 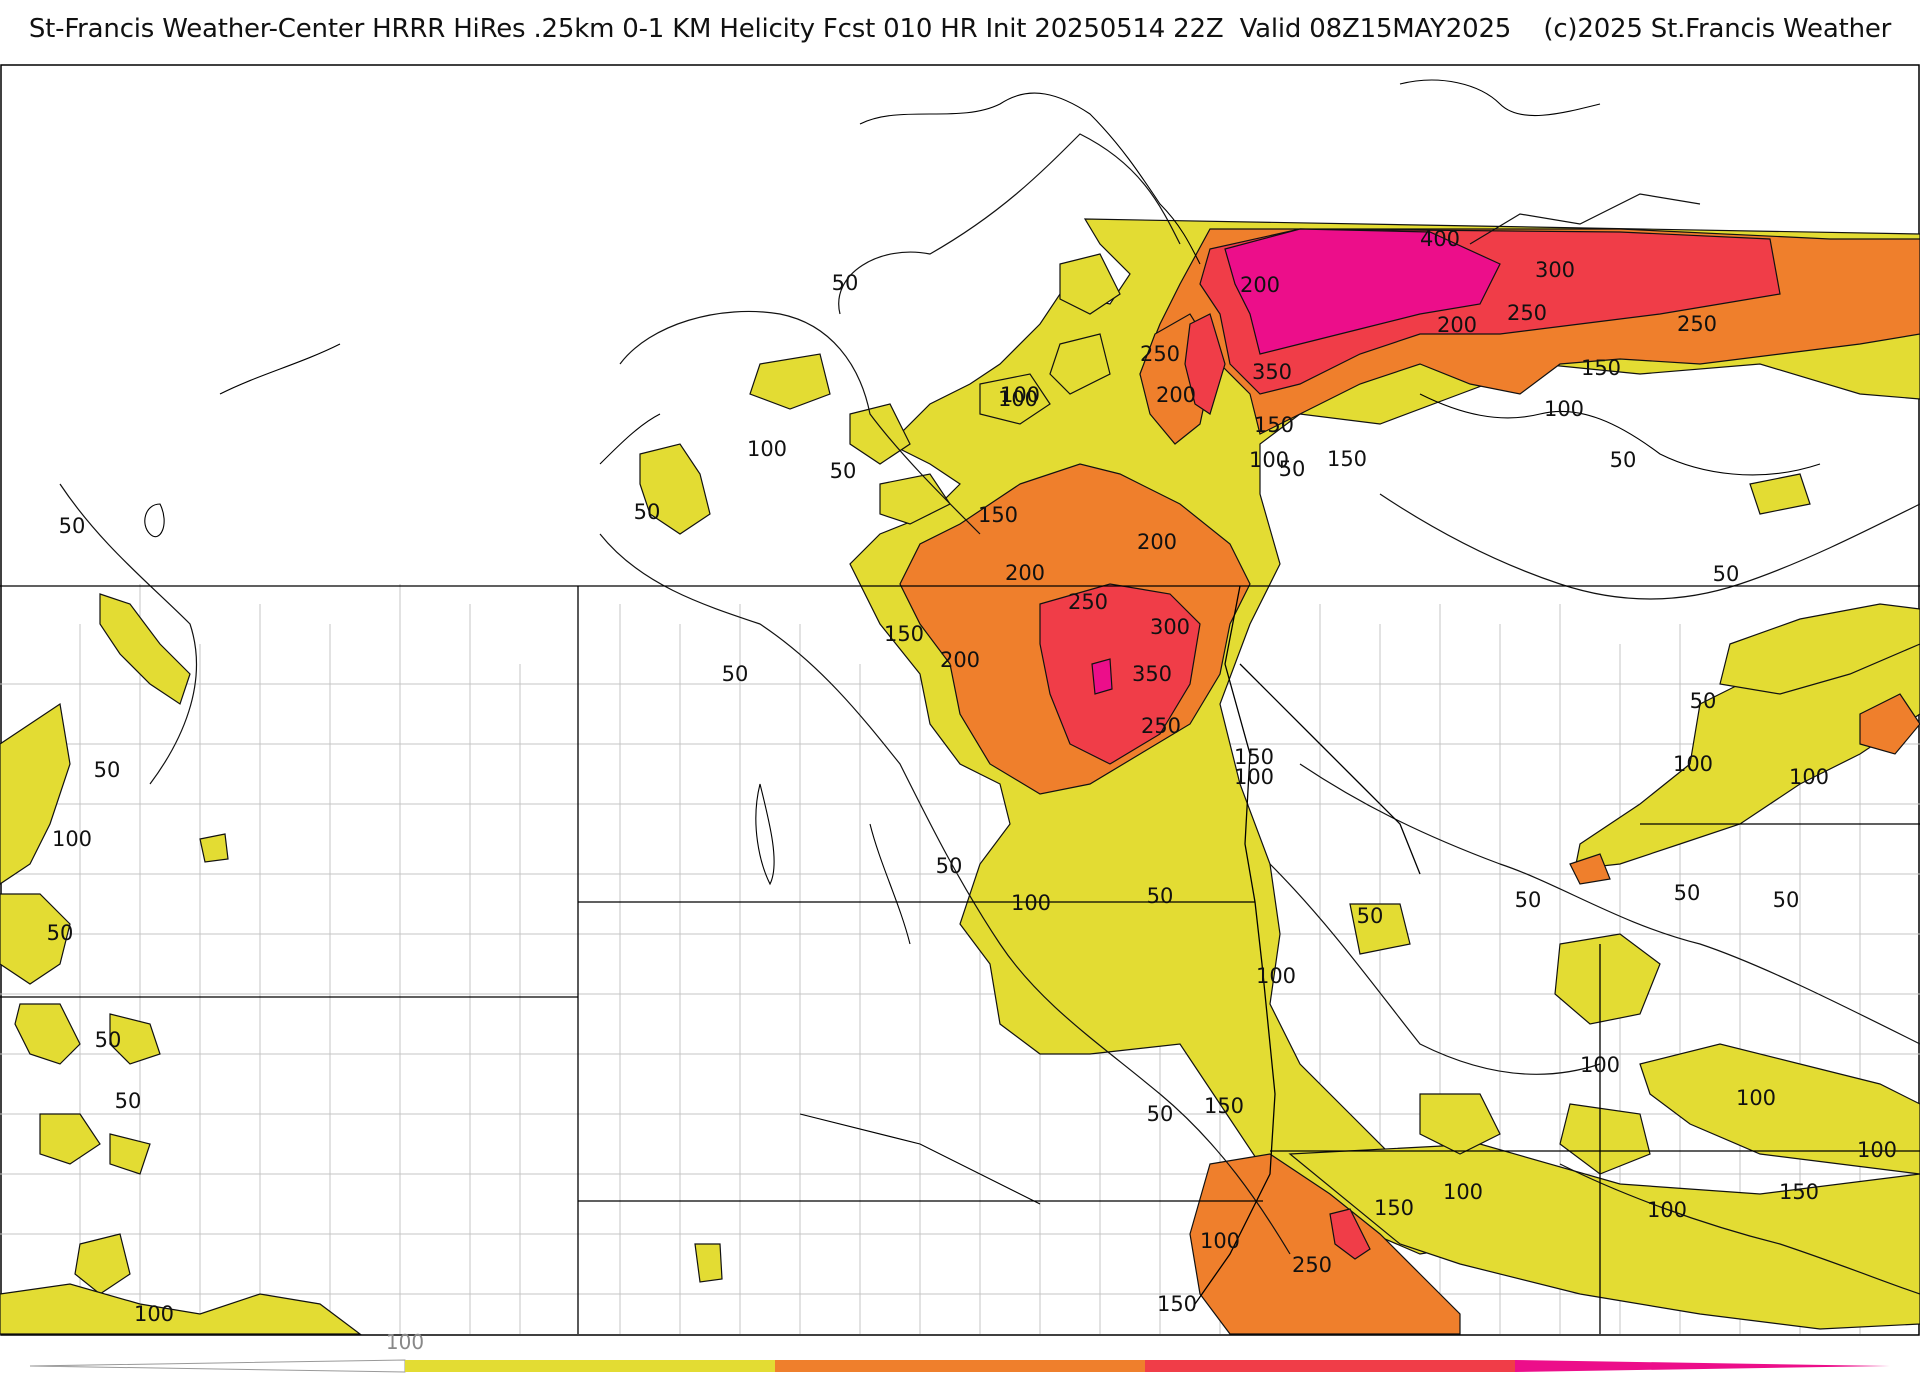 I want to click on legend-band-orange, so click(x=960, y=1366).